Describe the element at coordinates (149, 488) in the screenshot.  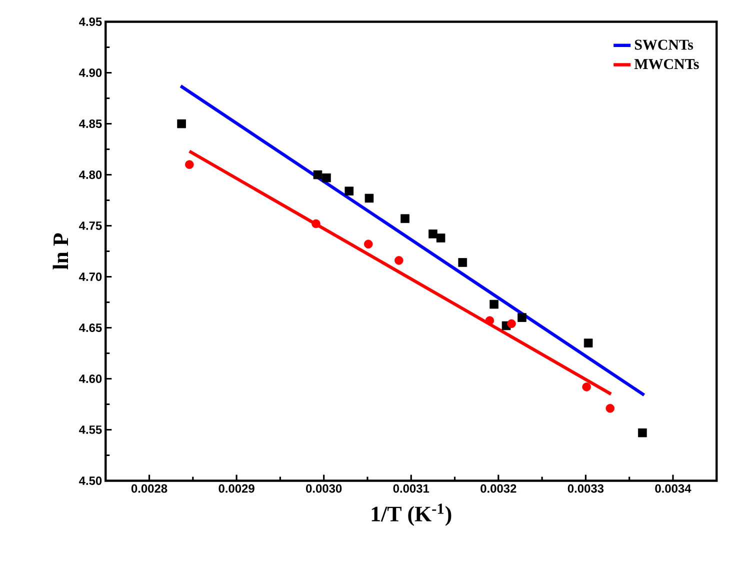
I see `x-tick-label: 0.0028` at that location.